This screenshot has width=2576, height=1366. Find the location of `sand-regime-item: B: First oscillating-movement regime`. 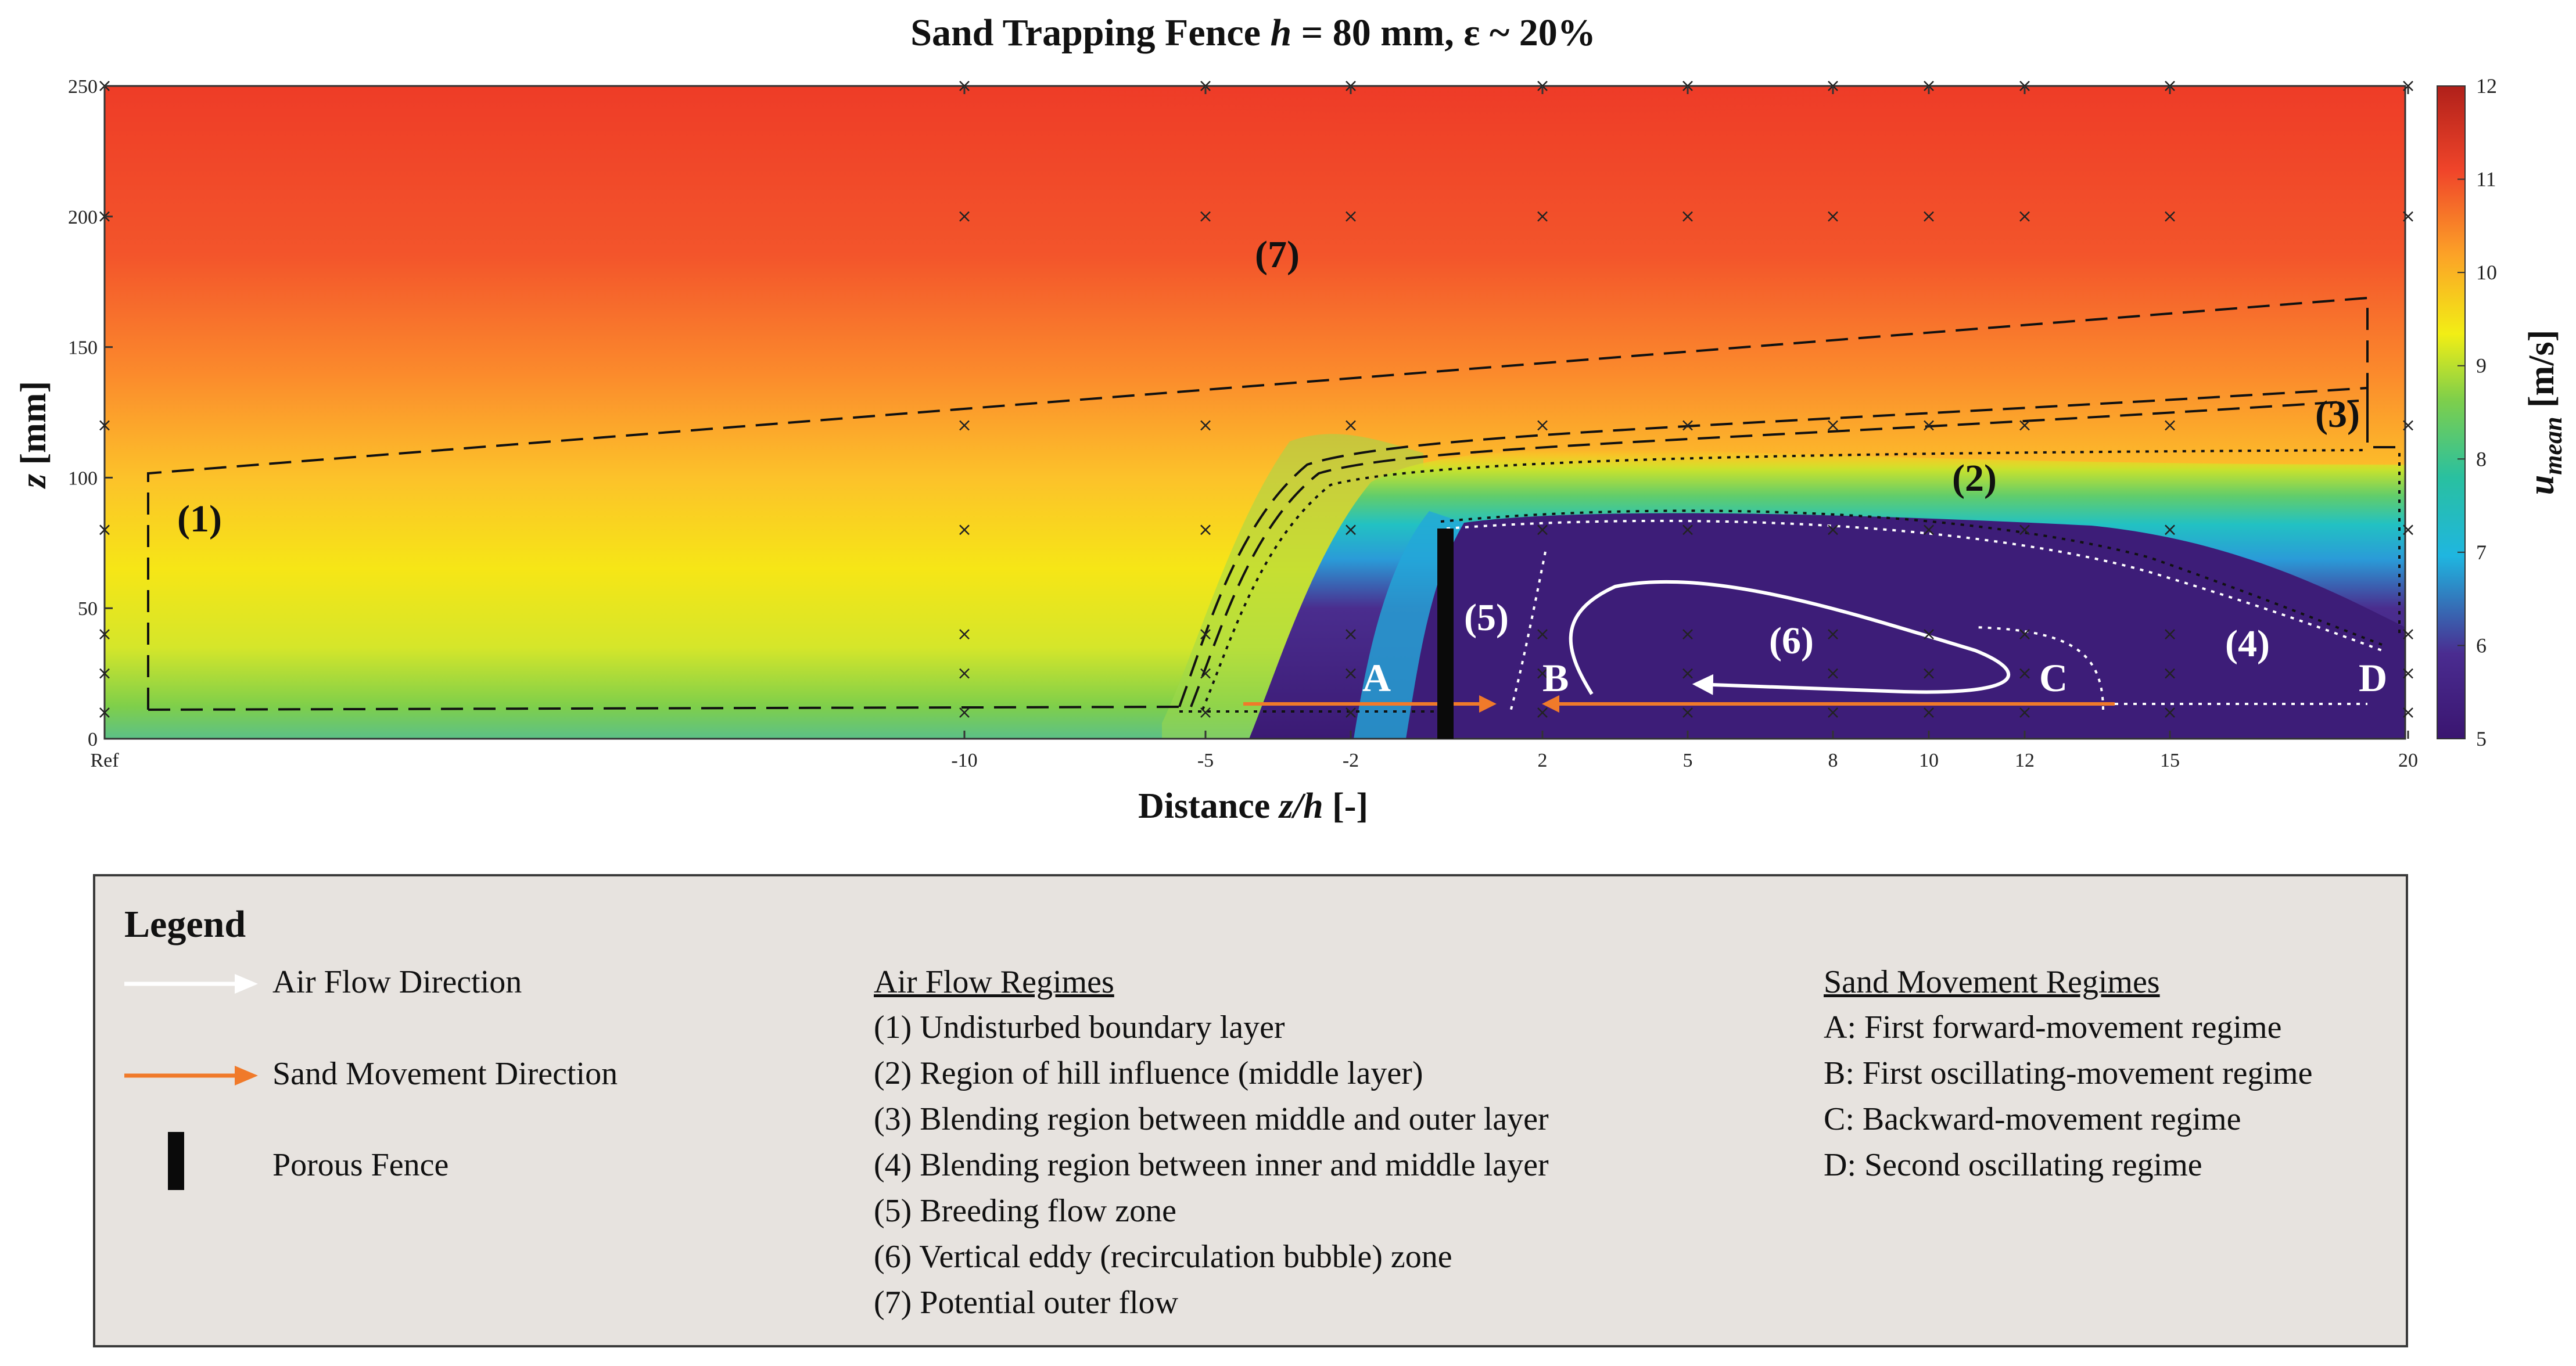

sand-regime-item: B: First oscillating-movement regime is located at coordinates (2068, 1073).